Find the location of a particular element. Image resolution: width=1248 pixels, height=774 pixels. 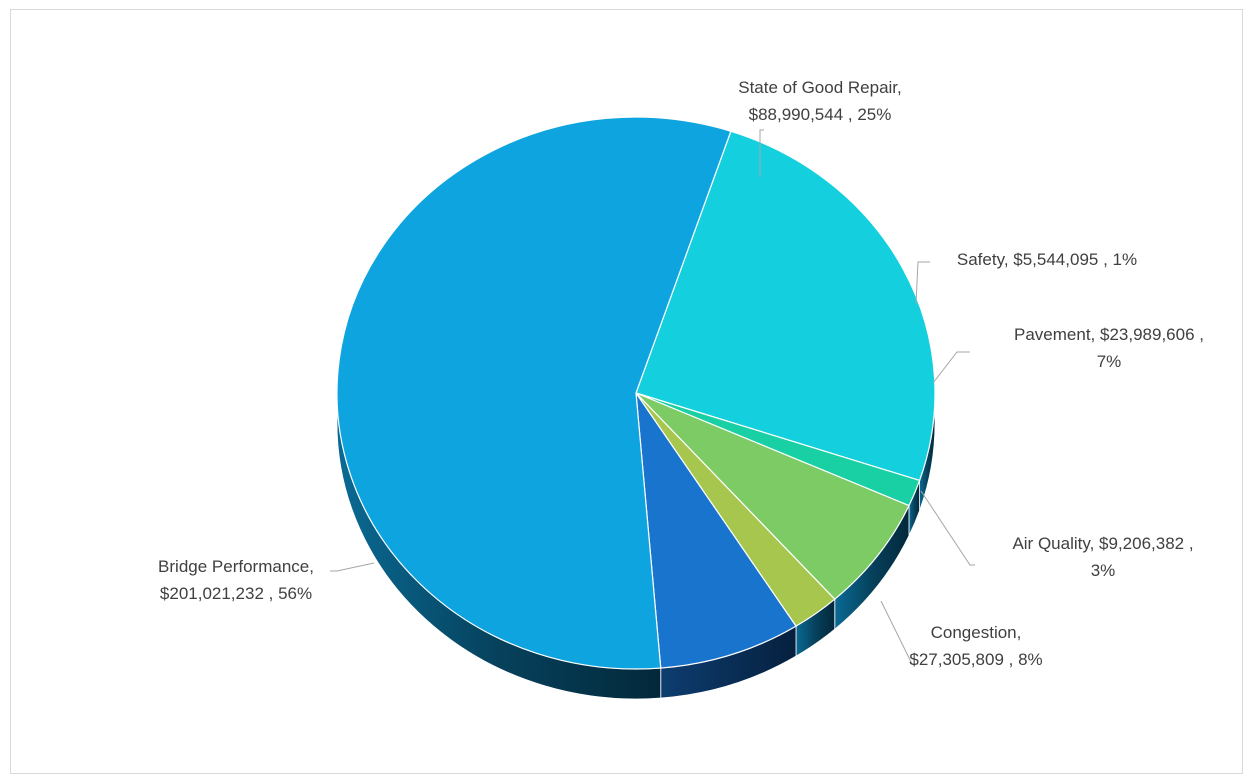

leader-line-pavement is located at coordinates (951, 367).